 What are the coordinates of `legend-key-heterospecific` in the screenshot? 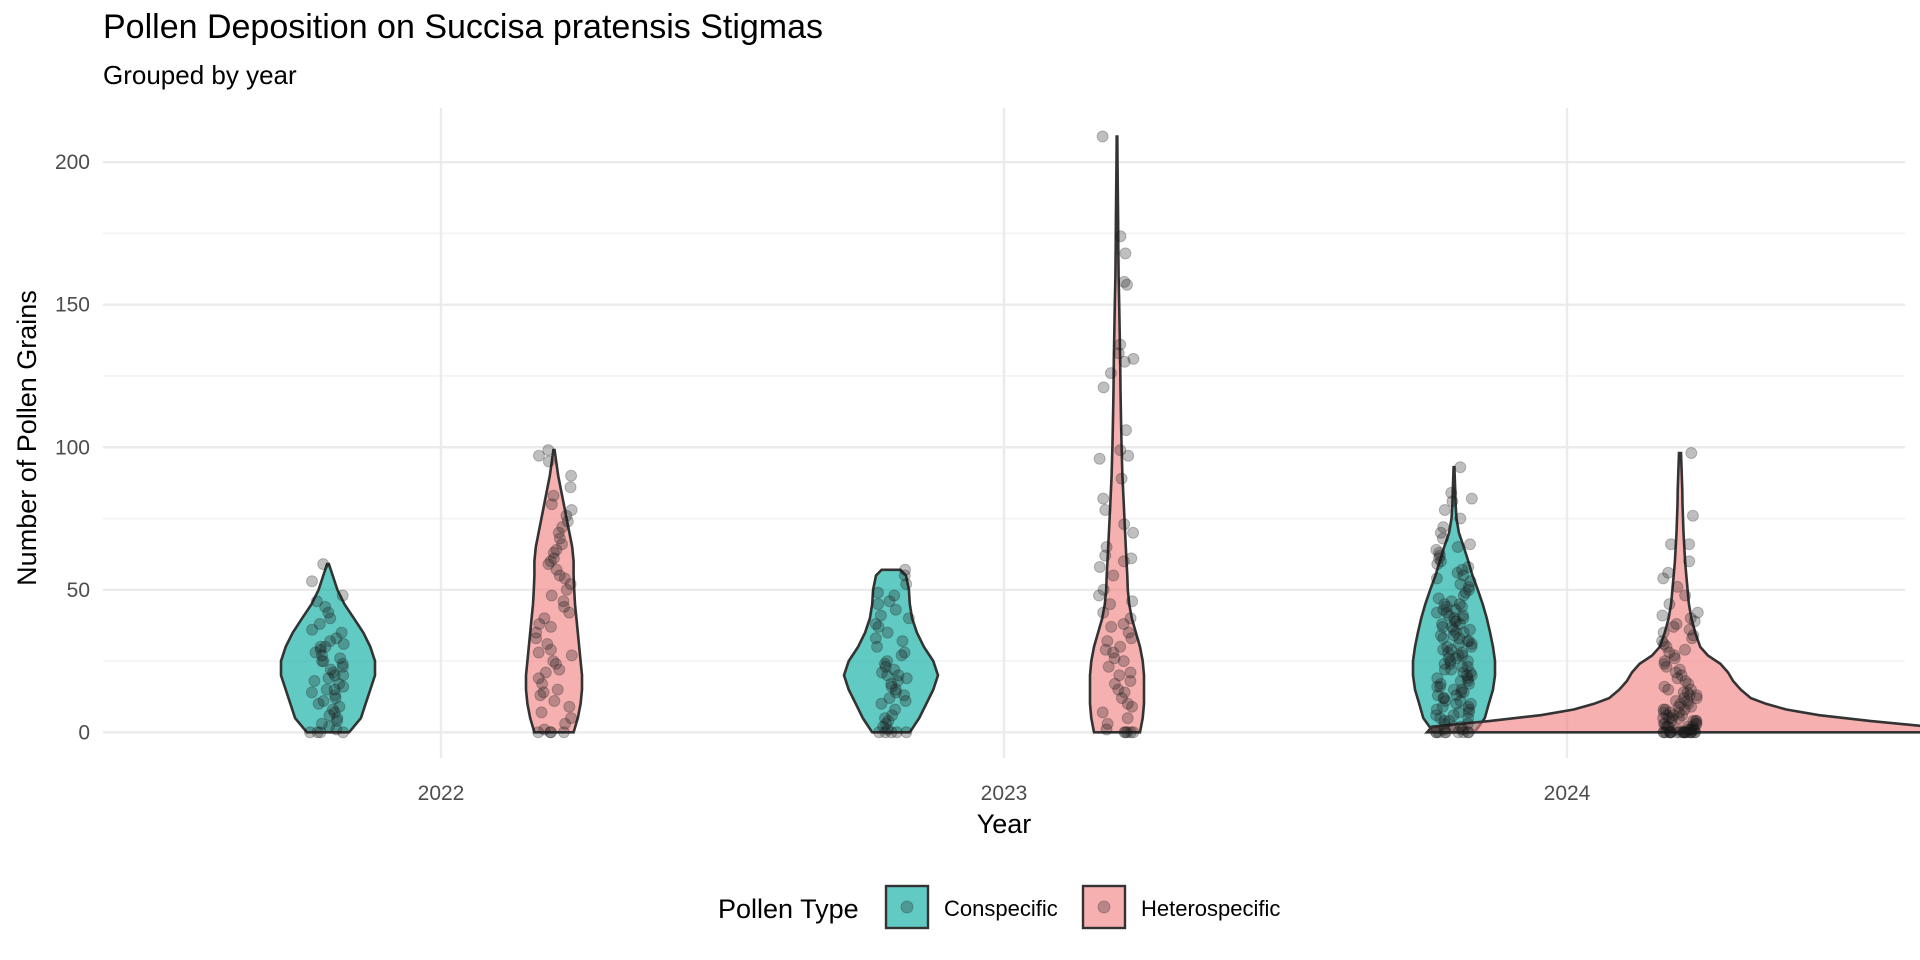 It's located at (1104, 907).